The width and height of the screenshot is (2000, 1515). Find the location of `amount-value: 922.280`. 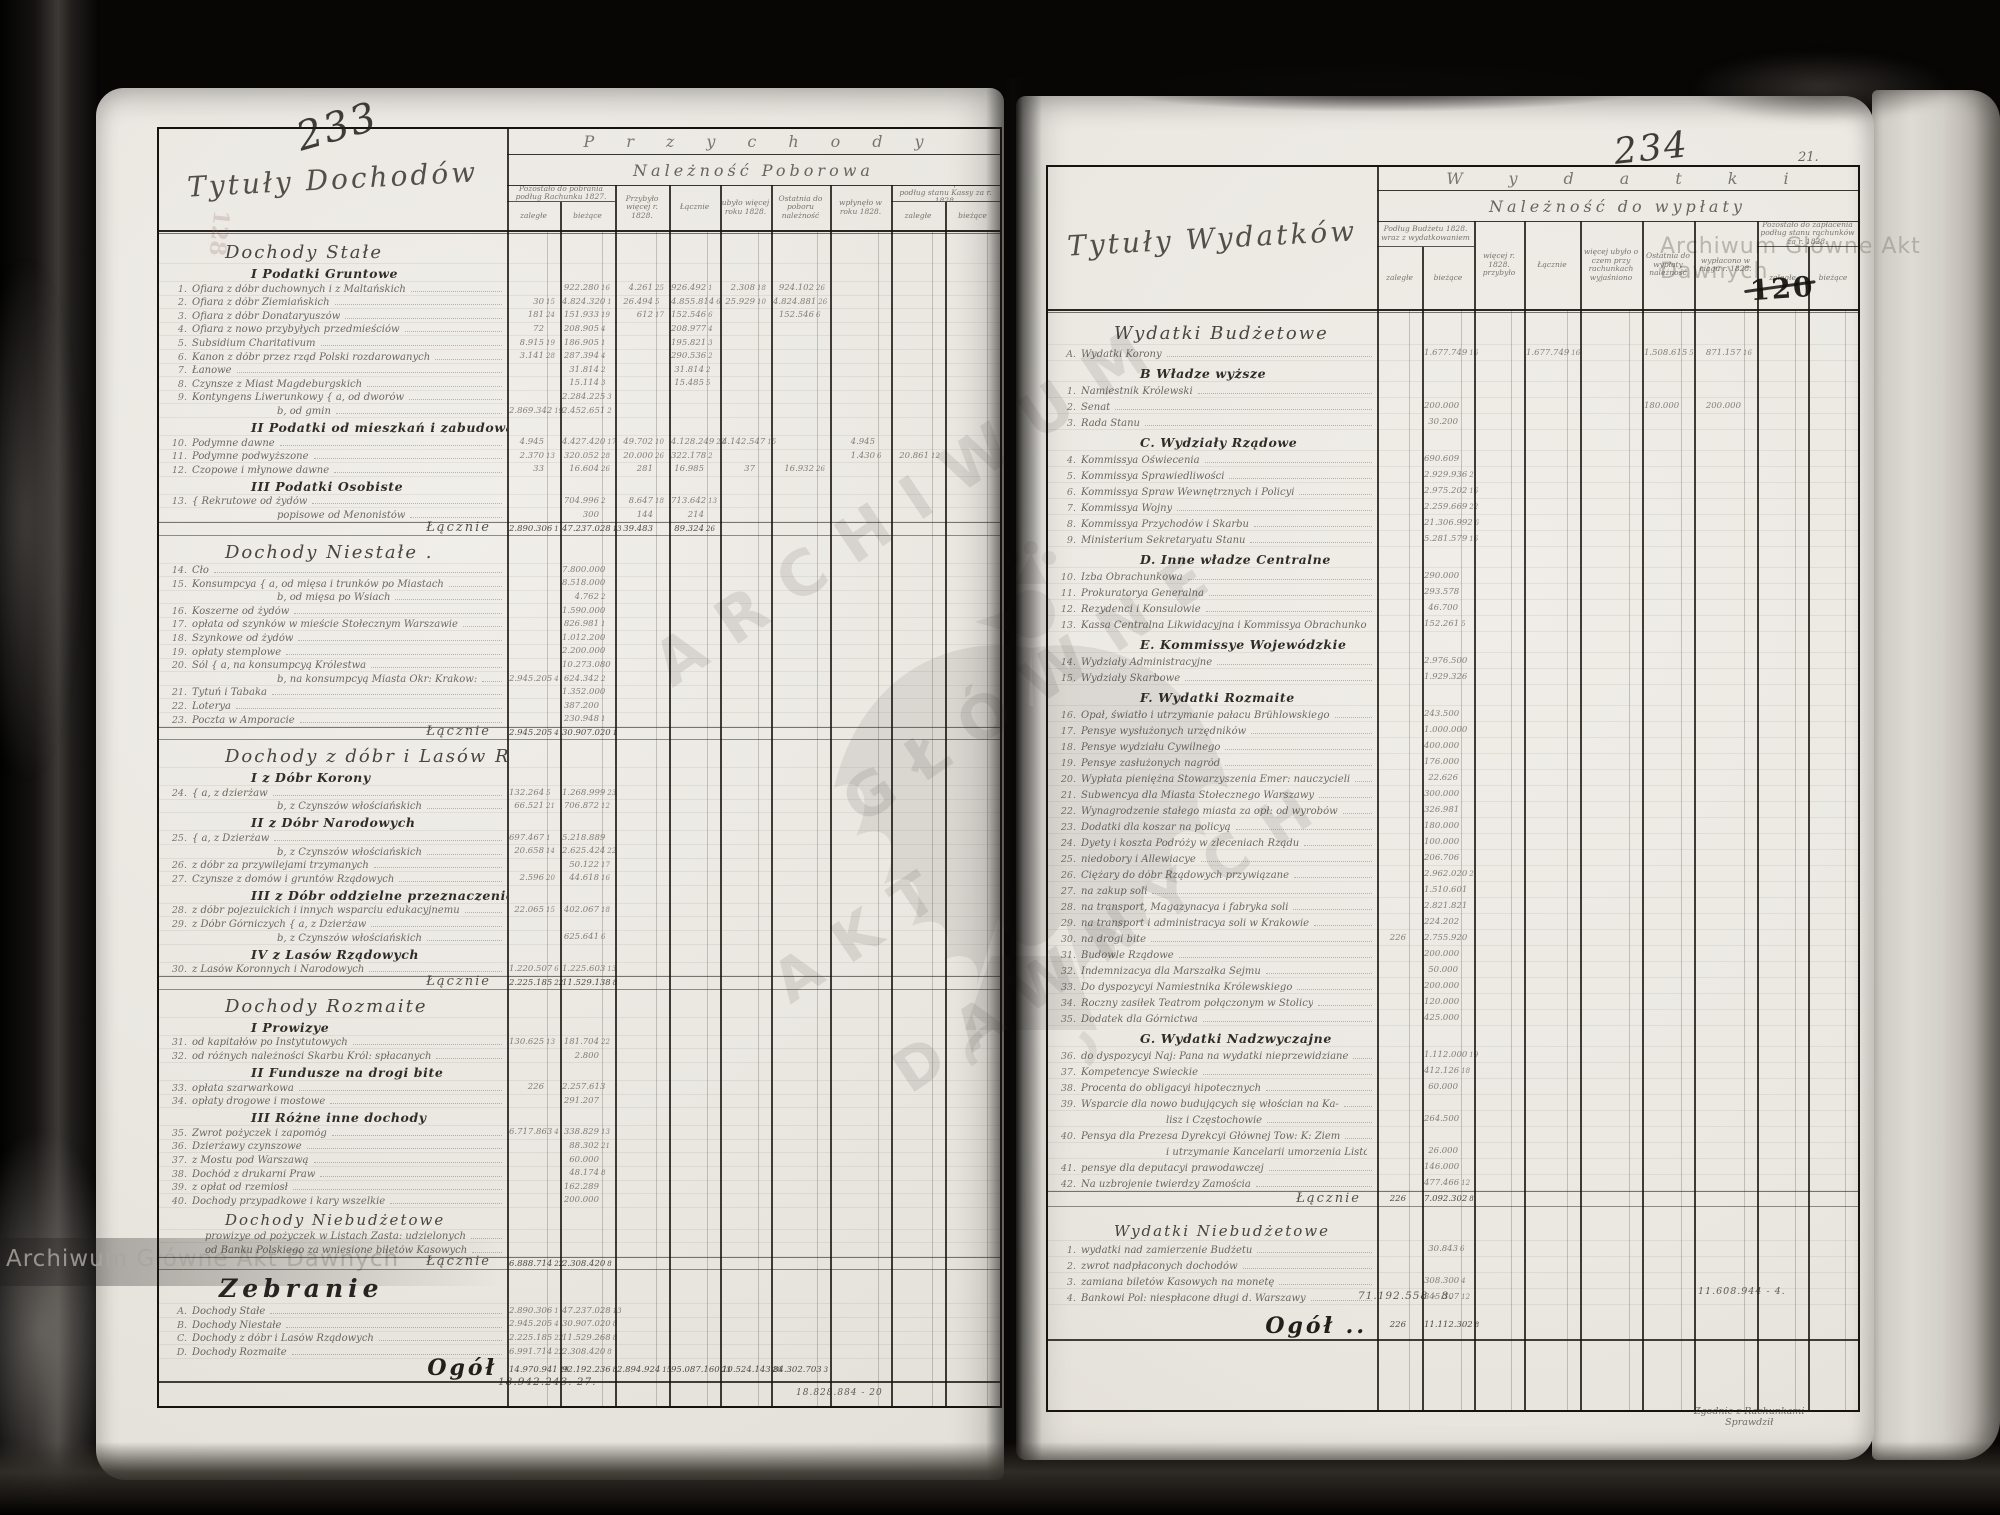

amount-value: 922.280 is located at coordinates (581, 288).